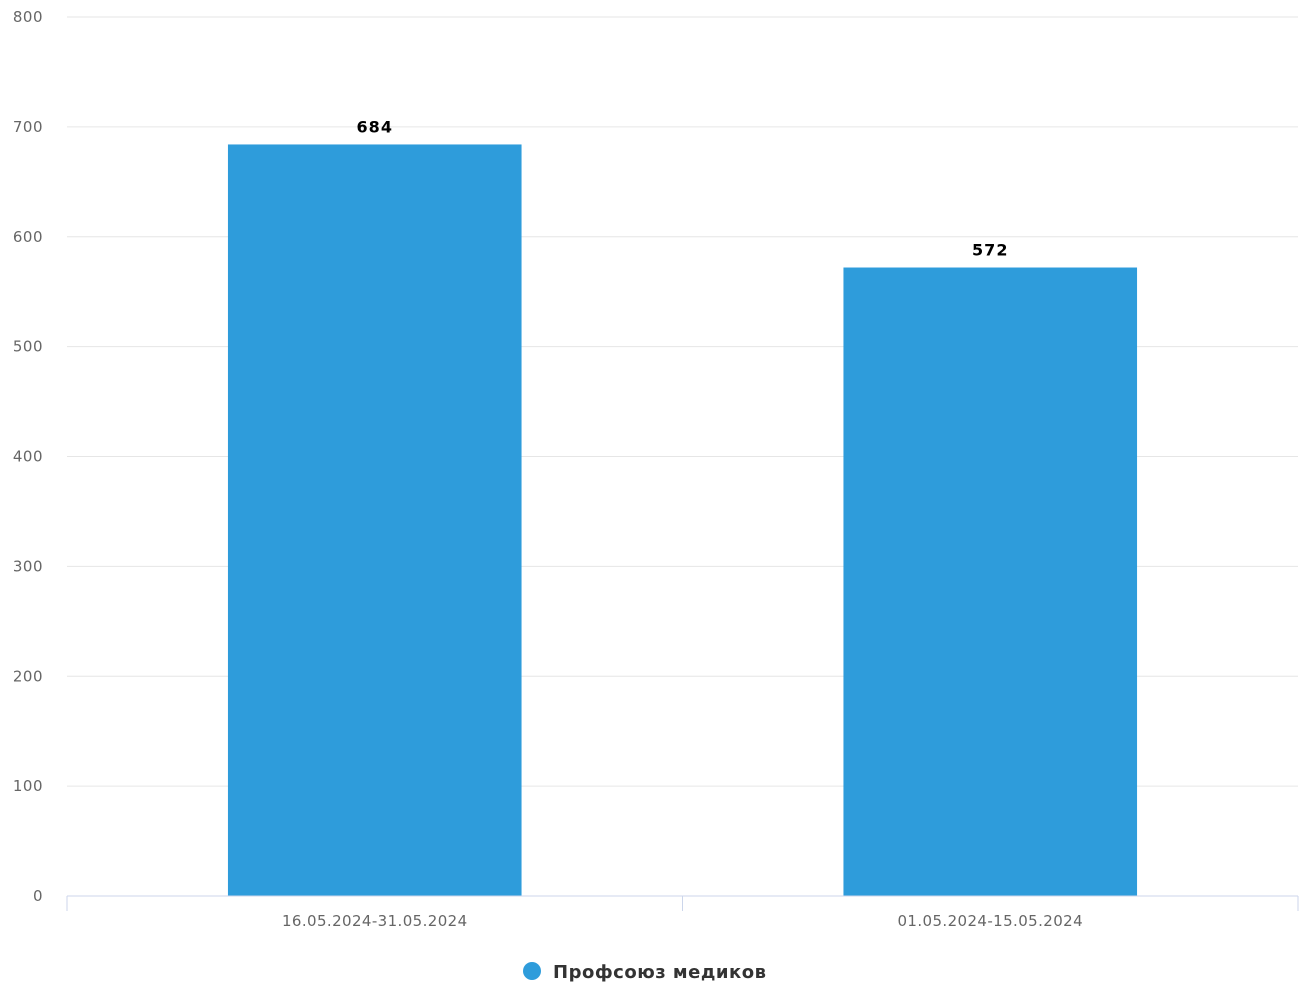 The image size is (1304, 989). I want to click on x-tick-label: 16.05.2024-31.05.2024, so click(375, 921).